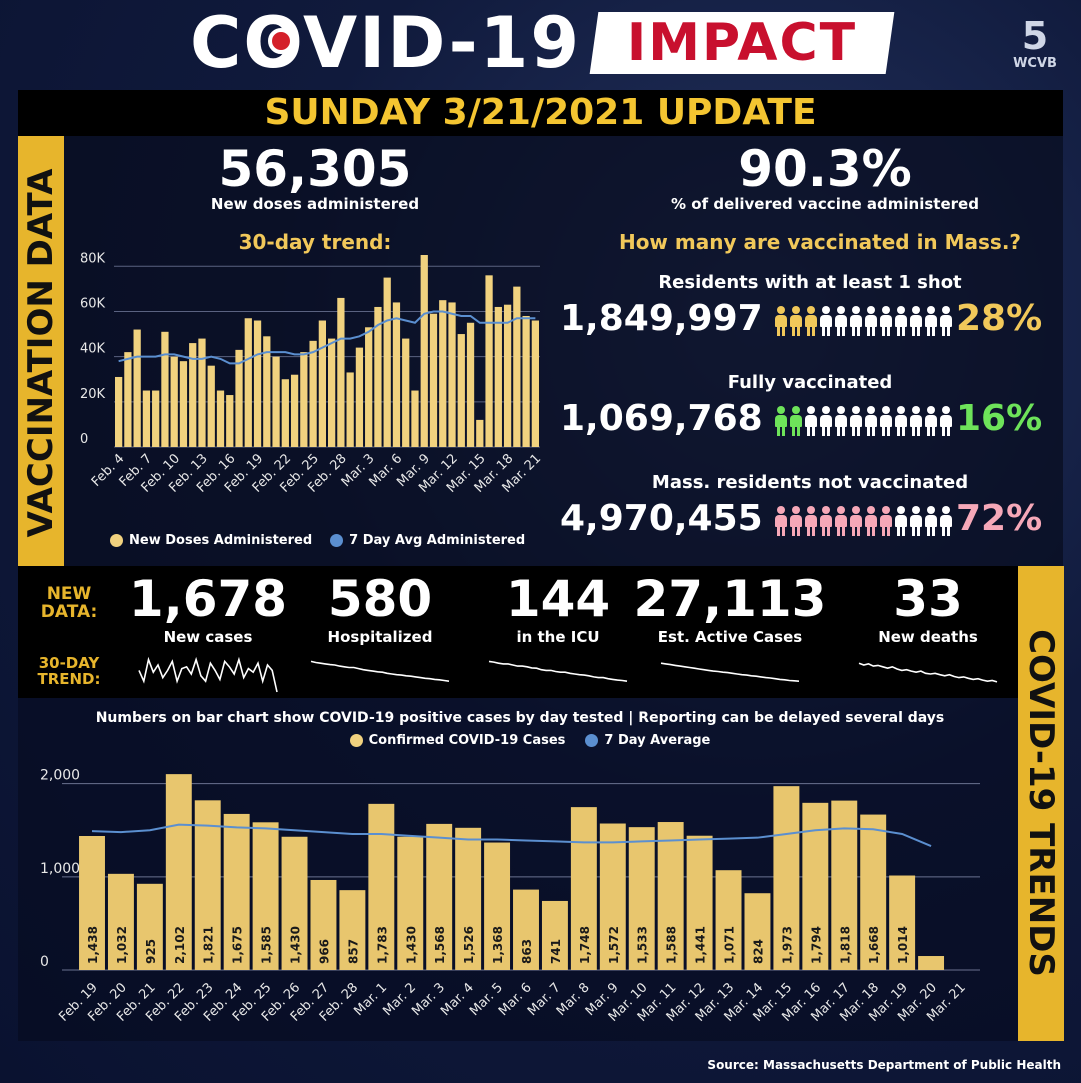 The height and width of the screenshot is (1083, 1081). What do you see at coordinates (820, 242) in the screenshot?
I see `how-many-title: How many are vaccinated in Mass.?` at bounding box center [820, 242].